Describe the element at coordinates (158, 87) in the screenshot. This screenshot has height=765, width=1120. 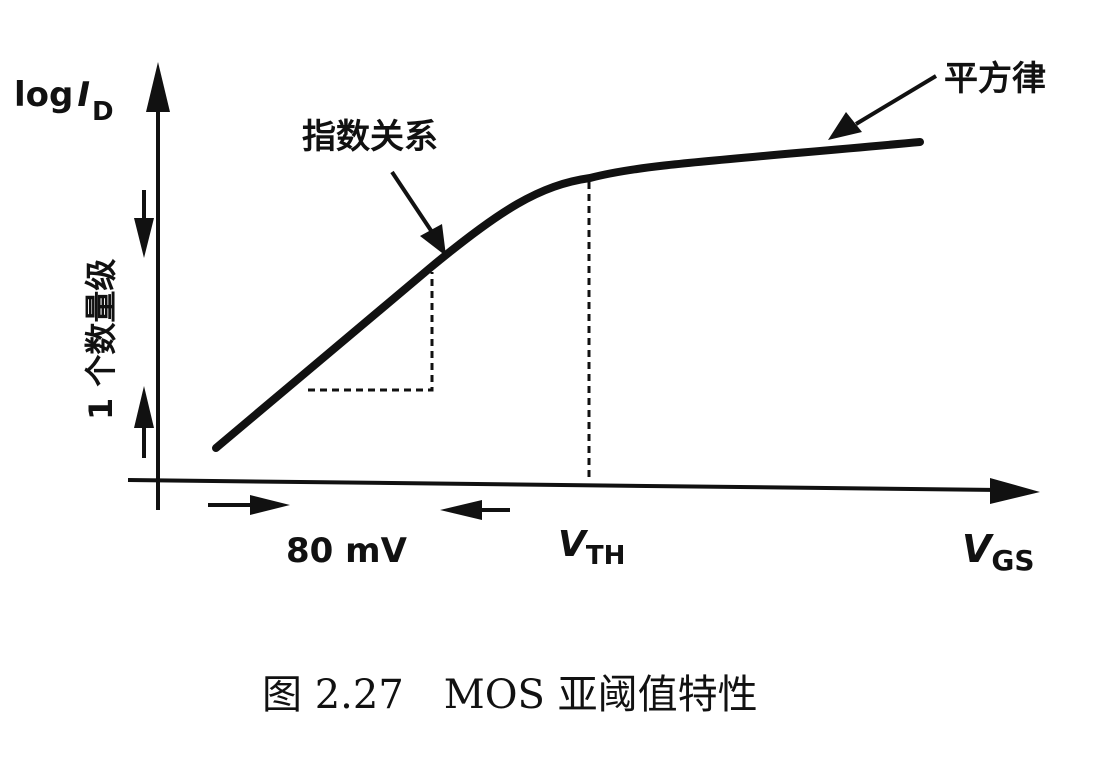
I see `y-axis-arrowhead` at that location.